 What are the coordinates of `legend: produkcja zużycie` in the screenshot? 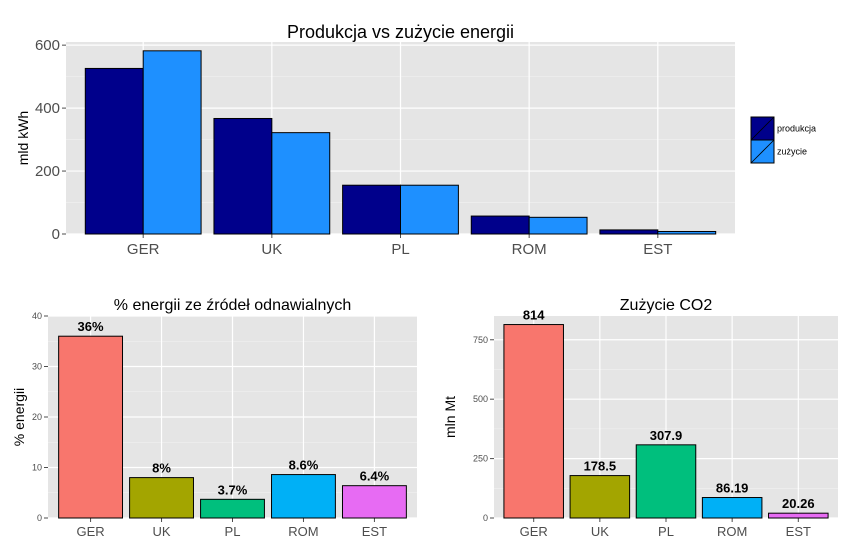 It's located at (783, 140).